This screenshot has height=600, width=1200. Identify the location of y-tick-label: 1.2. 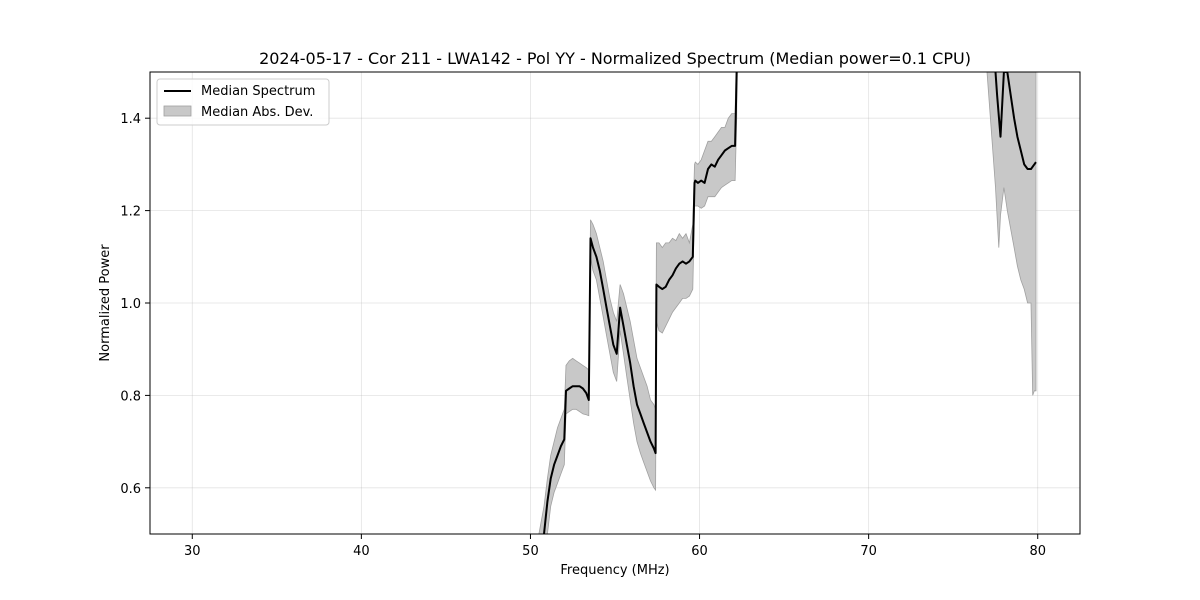
(130, 212).